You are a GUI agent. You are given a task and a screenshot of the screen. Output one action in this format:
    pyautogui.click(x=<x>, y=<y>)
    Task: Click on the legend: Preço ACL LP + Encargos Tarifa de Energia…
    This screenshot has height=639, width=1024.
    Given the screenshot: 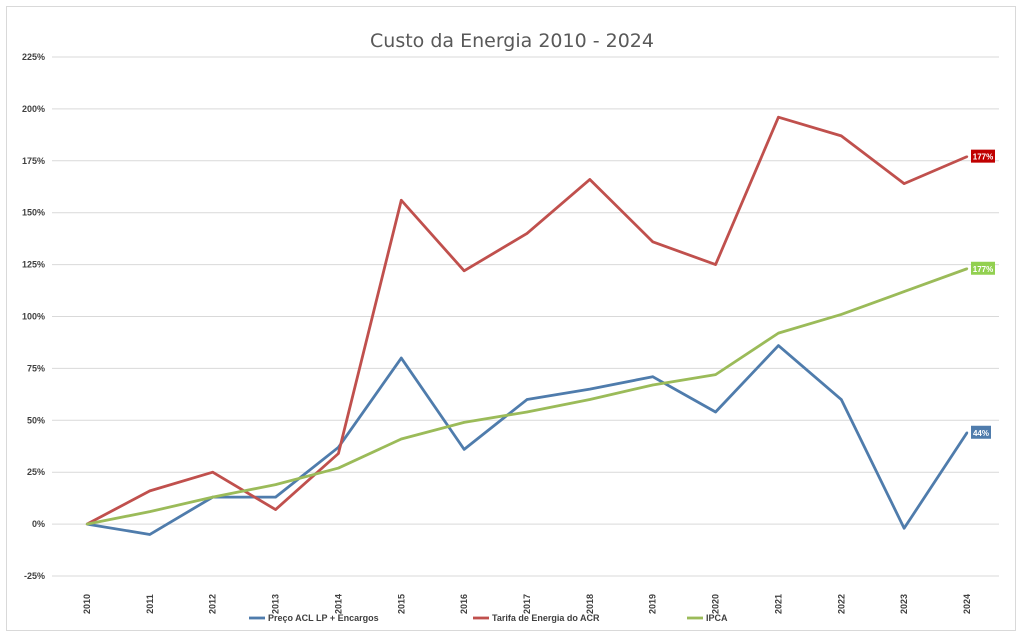 What is the action you would take?
    pyautogui.click(x=488, y=618)
    